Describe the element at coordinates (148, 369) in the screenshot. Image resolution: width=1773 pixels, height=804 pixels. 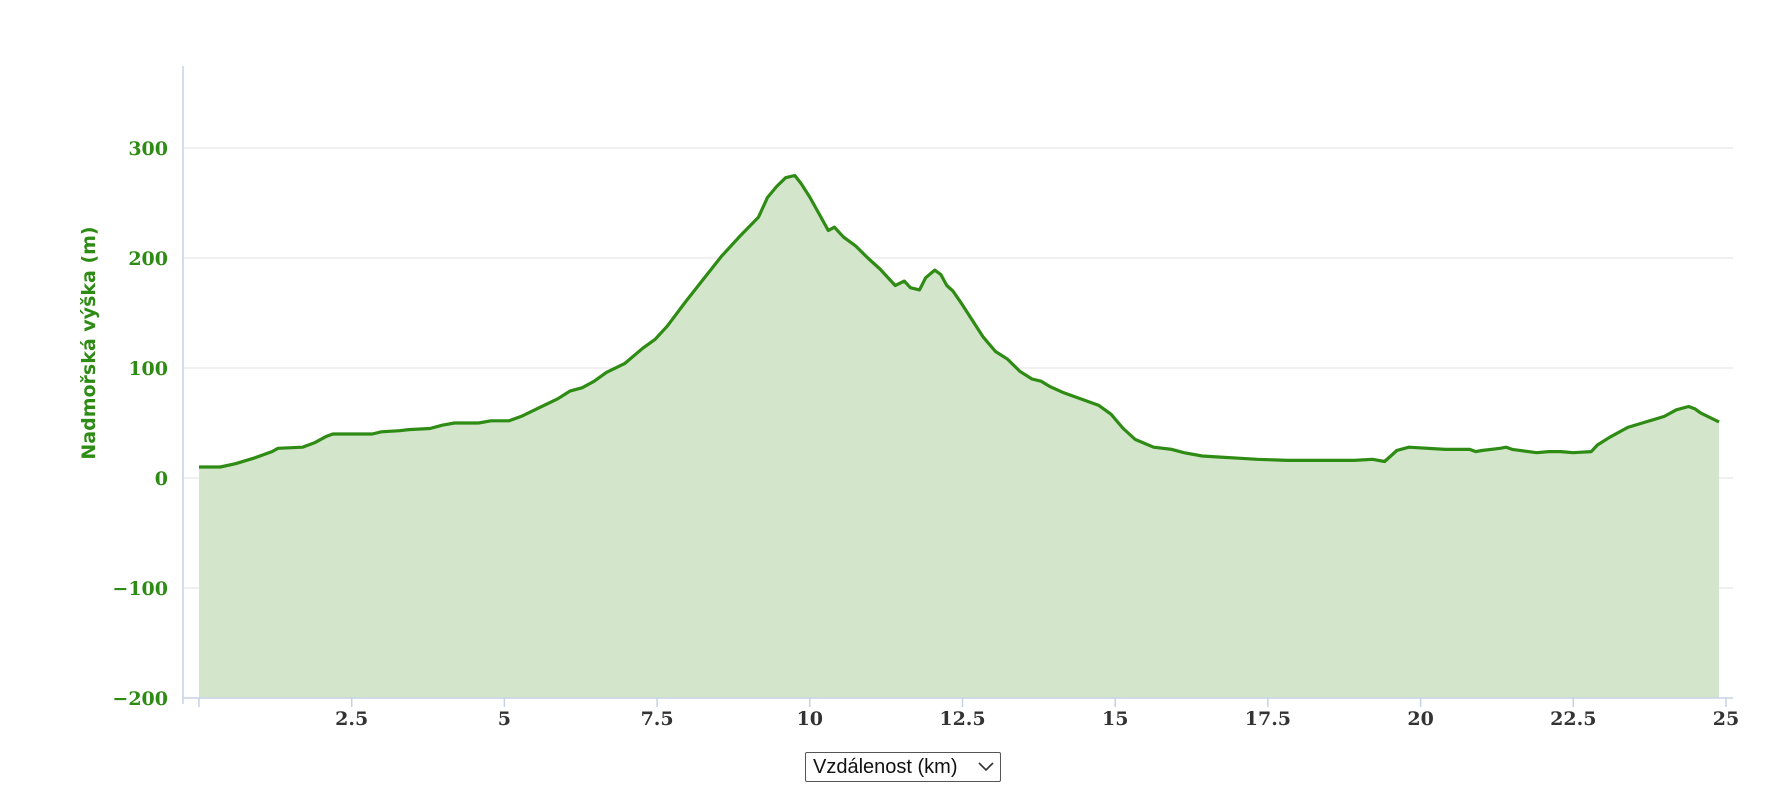
I see `y-tick-label: 100` at that location.